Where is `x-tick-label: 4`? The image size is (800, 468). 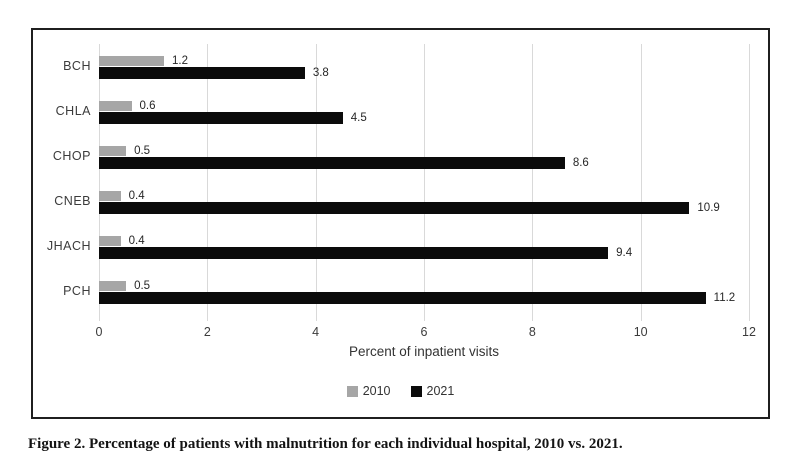 x-tick-label: 4 is located at coordinates (316, 332).